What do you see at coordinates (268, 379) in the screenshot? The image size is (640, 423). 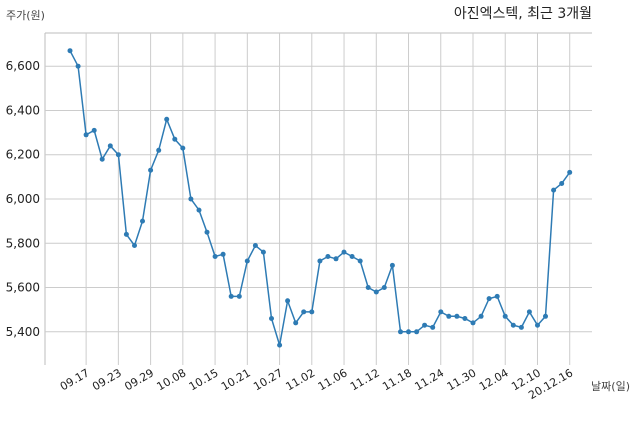 I see `x-tick-label: 10.27` at bounding box center [268, 379].